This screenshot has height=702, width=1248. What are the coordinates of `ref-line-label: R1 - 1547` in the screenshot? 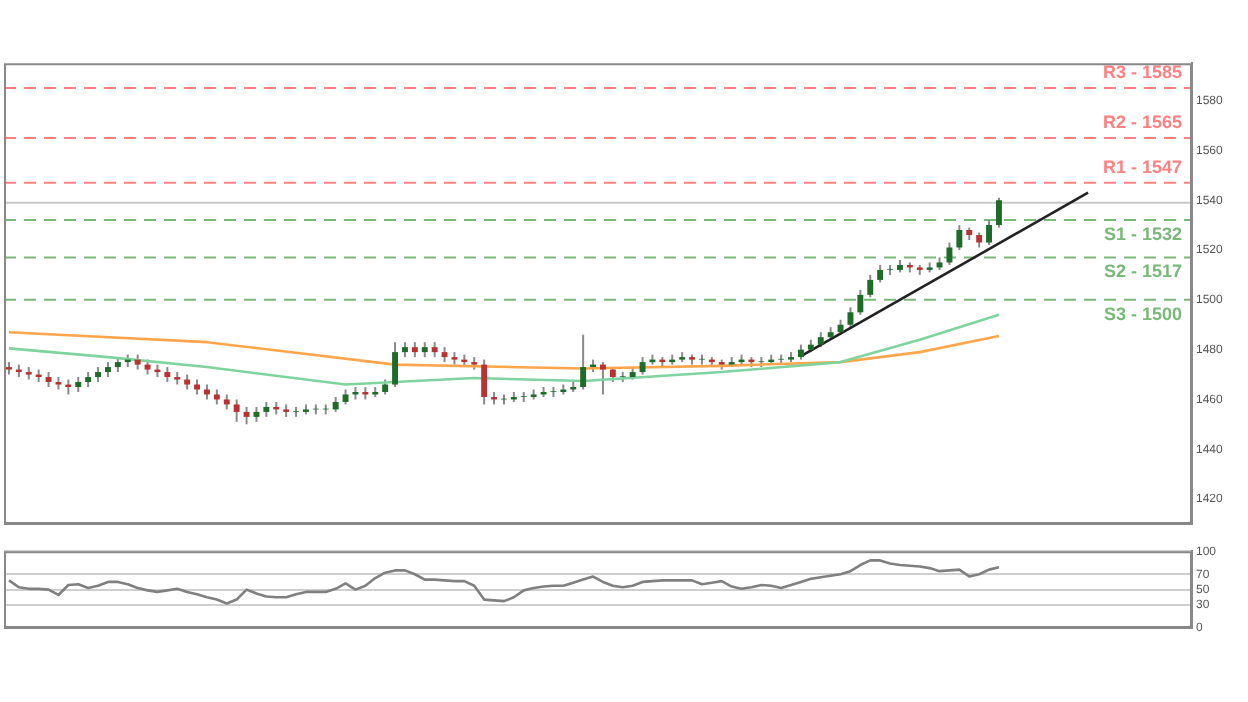 It's located at (1142, 166).